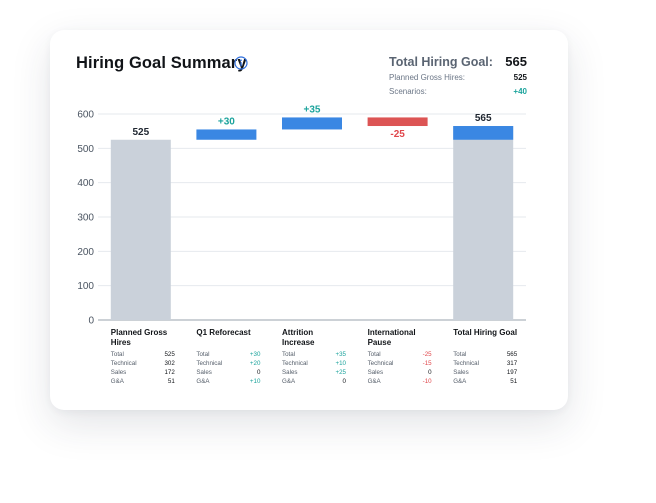 This screenshot has width=656, height=503. Describe the element at coordinates (228, 354) in the screenshot. I see `breakdown-row: Total +30` at that location.